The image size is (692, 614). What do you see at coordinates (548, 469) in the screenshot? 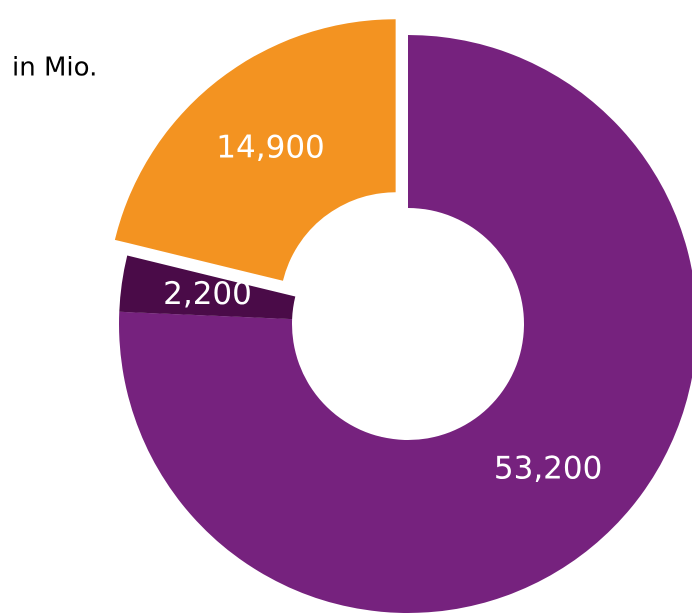
I see `value-label: 53,200` at bounding box center [548, 469].